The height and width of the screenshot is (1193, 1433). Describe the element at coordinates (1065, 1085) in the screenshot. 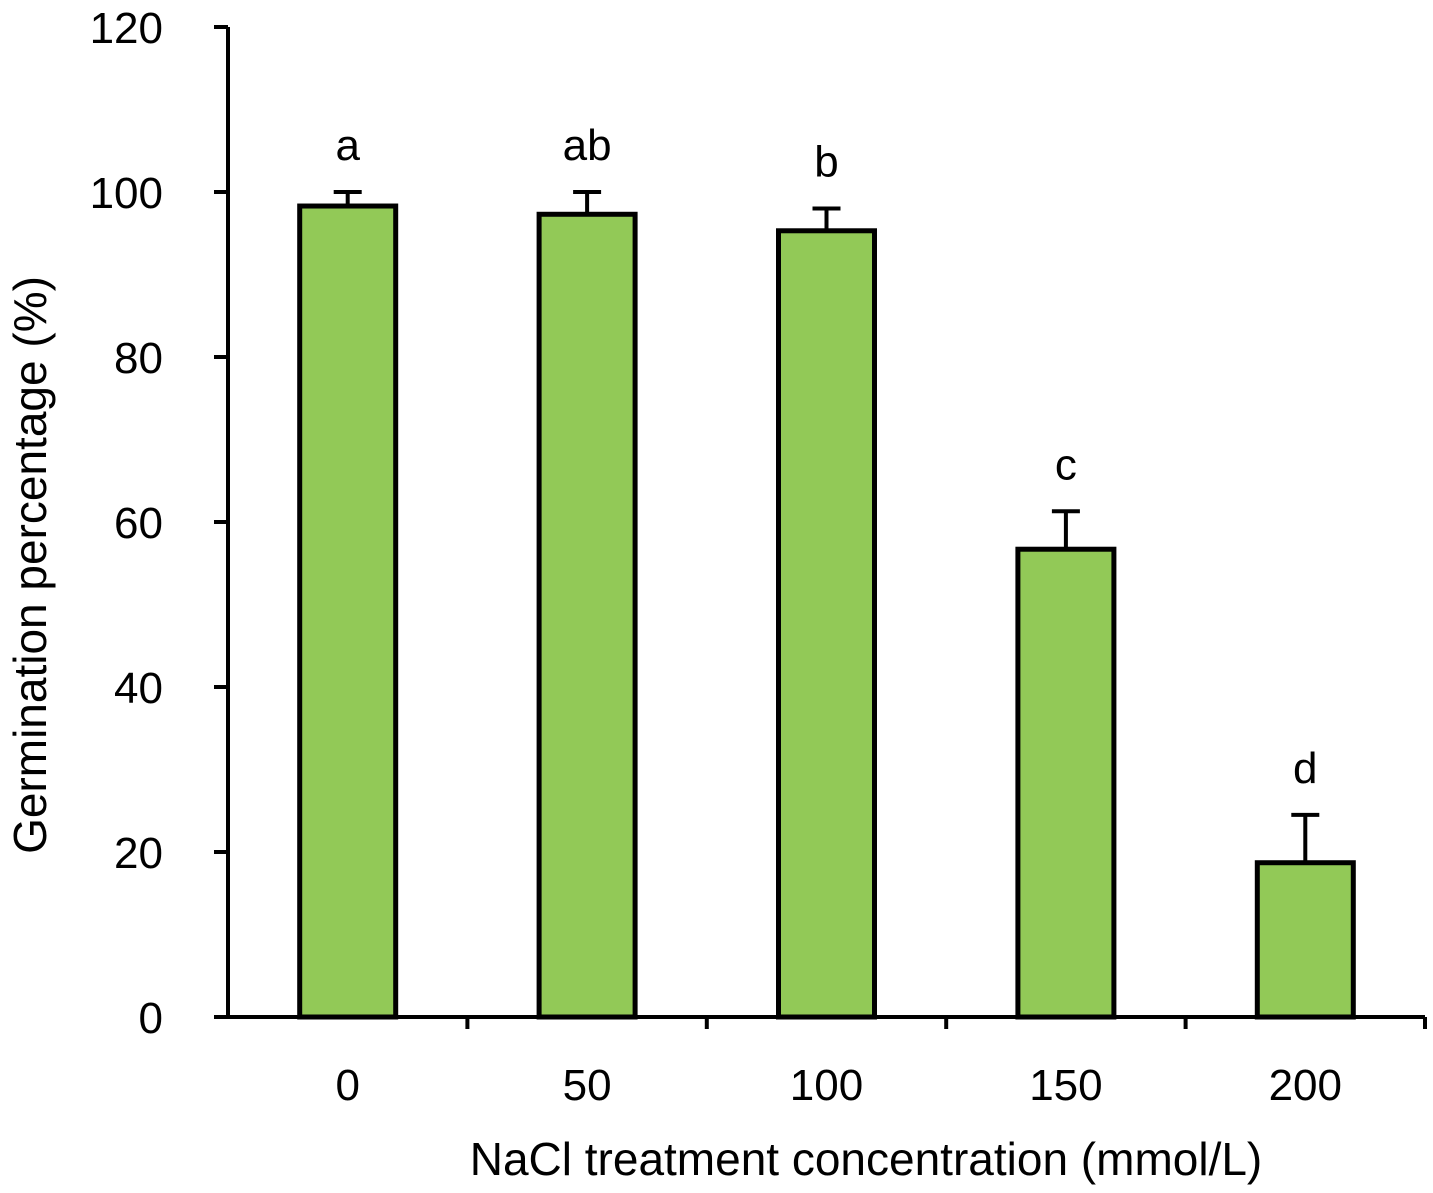

I see `x-tick-label: 150` at that location.